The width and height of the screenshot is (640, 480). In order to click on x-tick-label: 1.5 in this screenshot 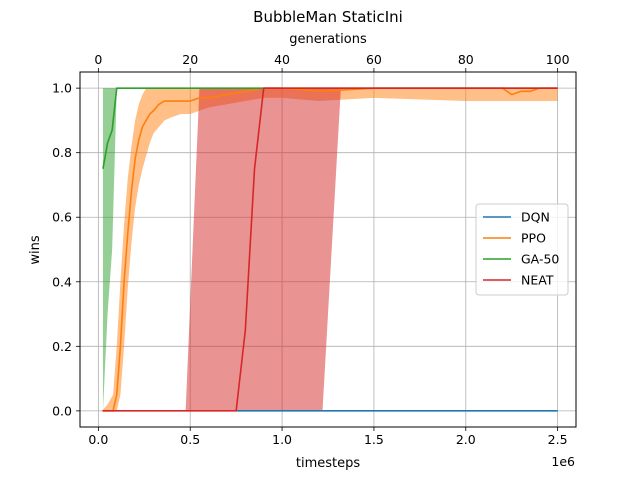, I will do `click(374, 439)`.